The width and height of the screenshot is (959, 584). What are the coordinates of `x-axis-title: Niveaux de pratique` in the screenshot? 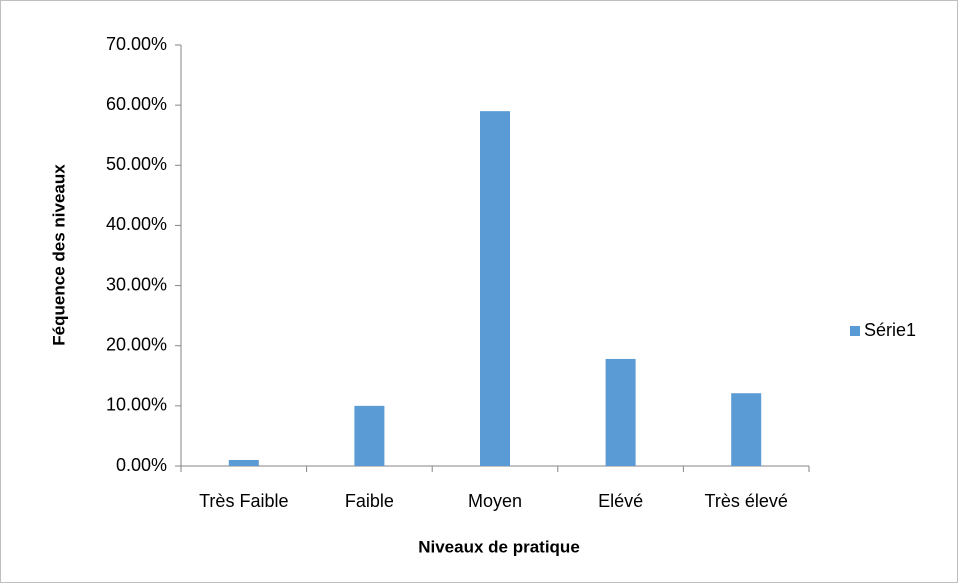 It's located at (499, 546).